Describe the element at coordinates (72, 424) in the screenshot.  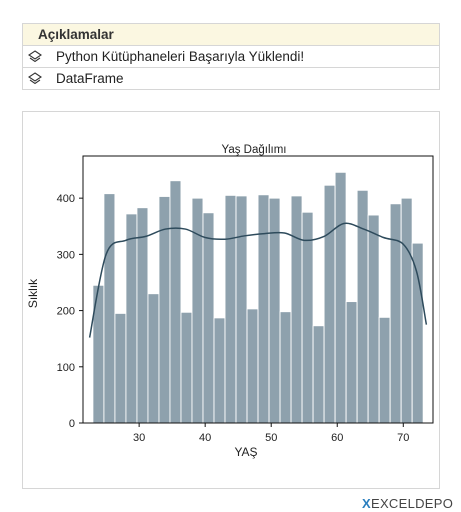
I see `y-tick-label: 0` at that location.